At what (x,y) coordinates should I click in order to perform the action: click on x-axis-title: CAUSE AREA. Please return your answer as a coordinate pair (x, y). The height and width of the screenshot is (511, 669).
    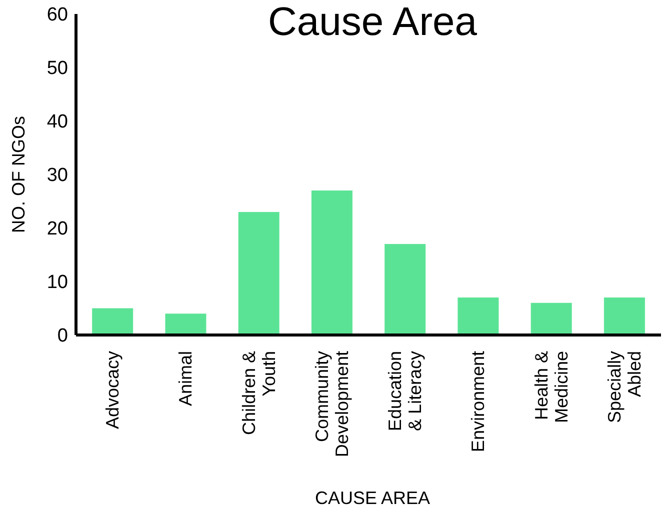
    Looking at the image, I should click on (373, 498).